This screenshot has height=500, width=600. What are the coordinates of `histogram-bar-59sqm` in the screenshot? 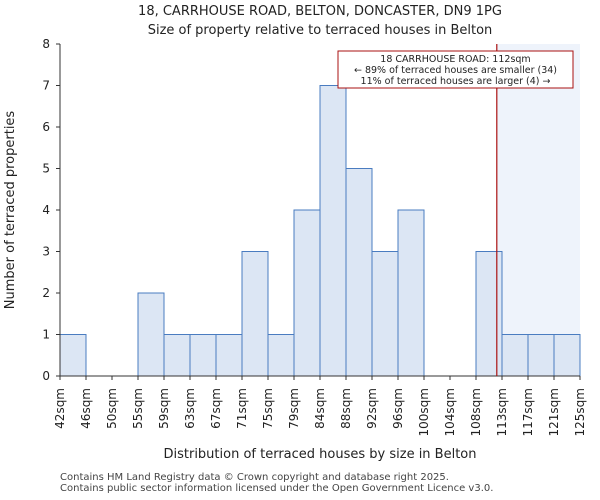 It's located at (177, 355).